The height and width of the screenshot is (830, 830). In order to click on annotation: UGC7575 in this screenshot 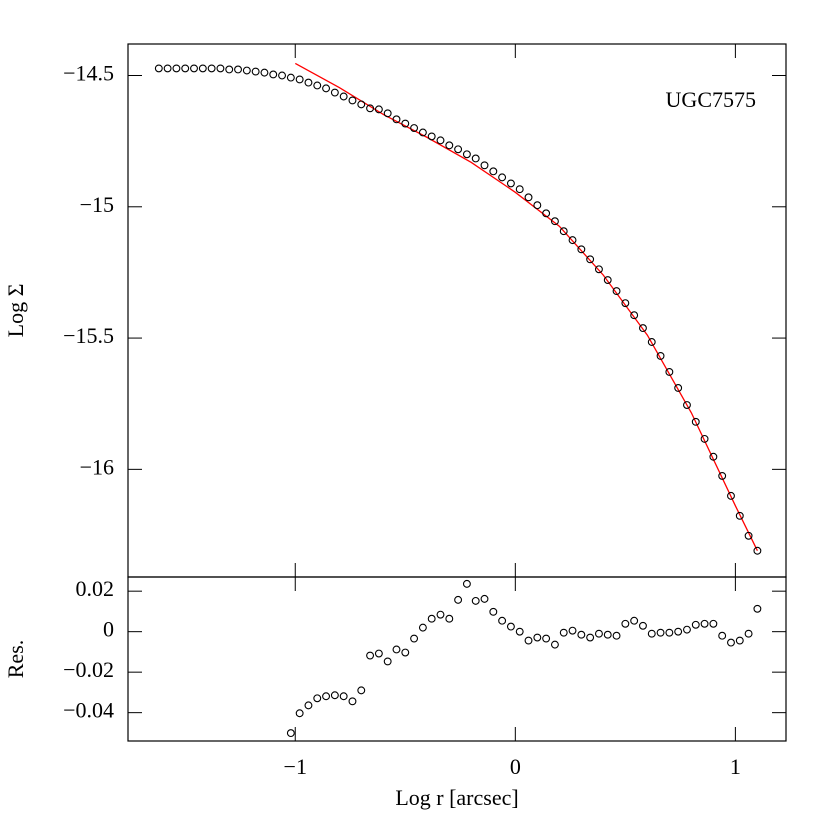, I will do `click(711, 99)`.